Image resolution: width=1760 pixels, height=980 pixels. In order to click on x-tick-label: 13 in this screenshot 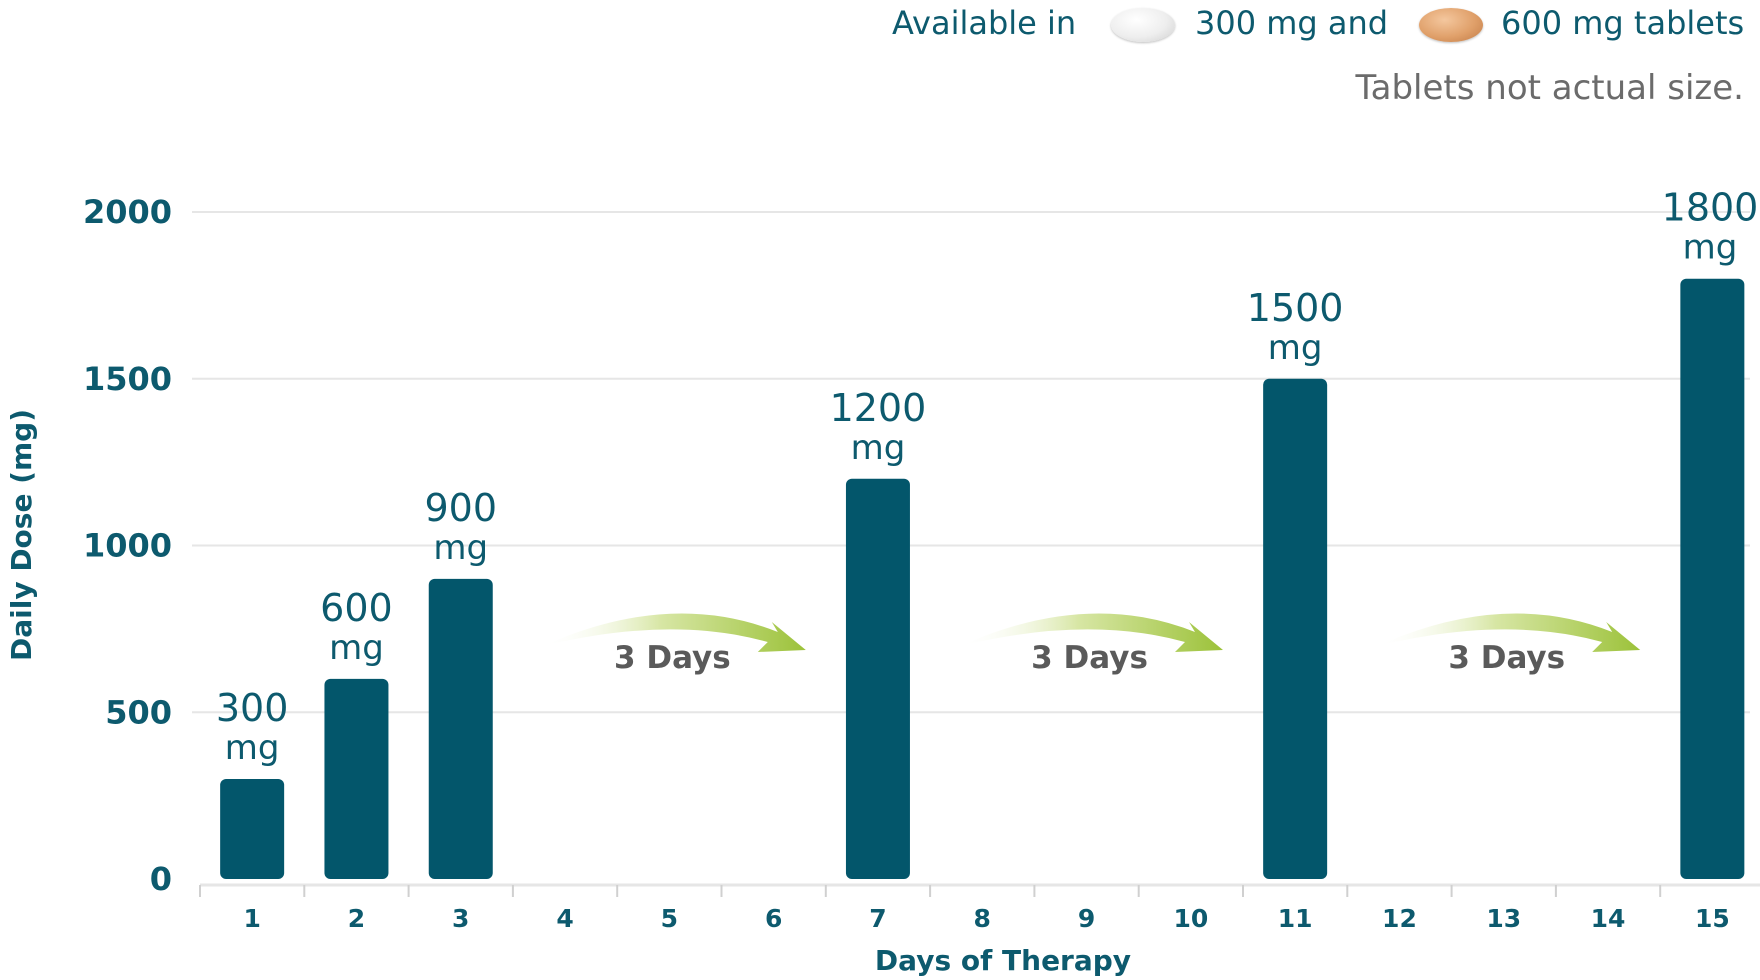, I will do `click(1503, 918)`.